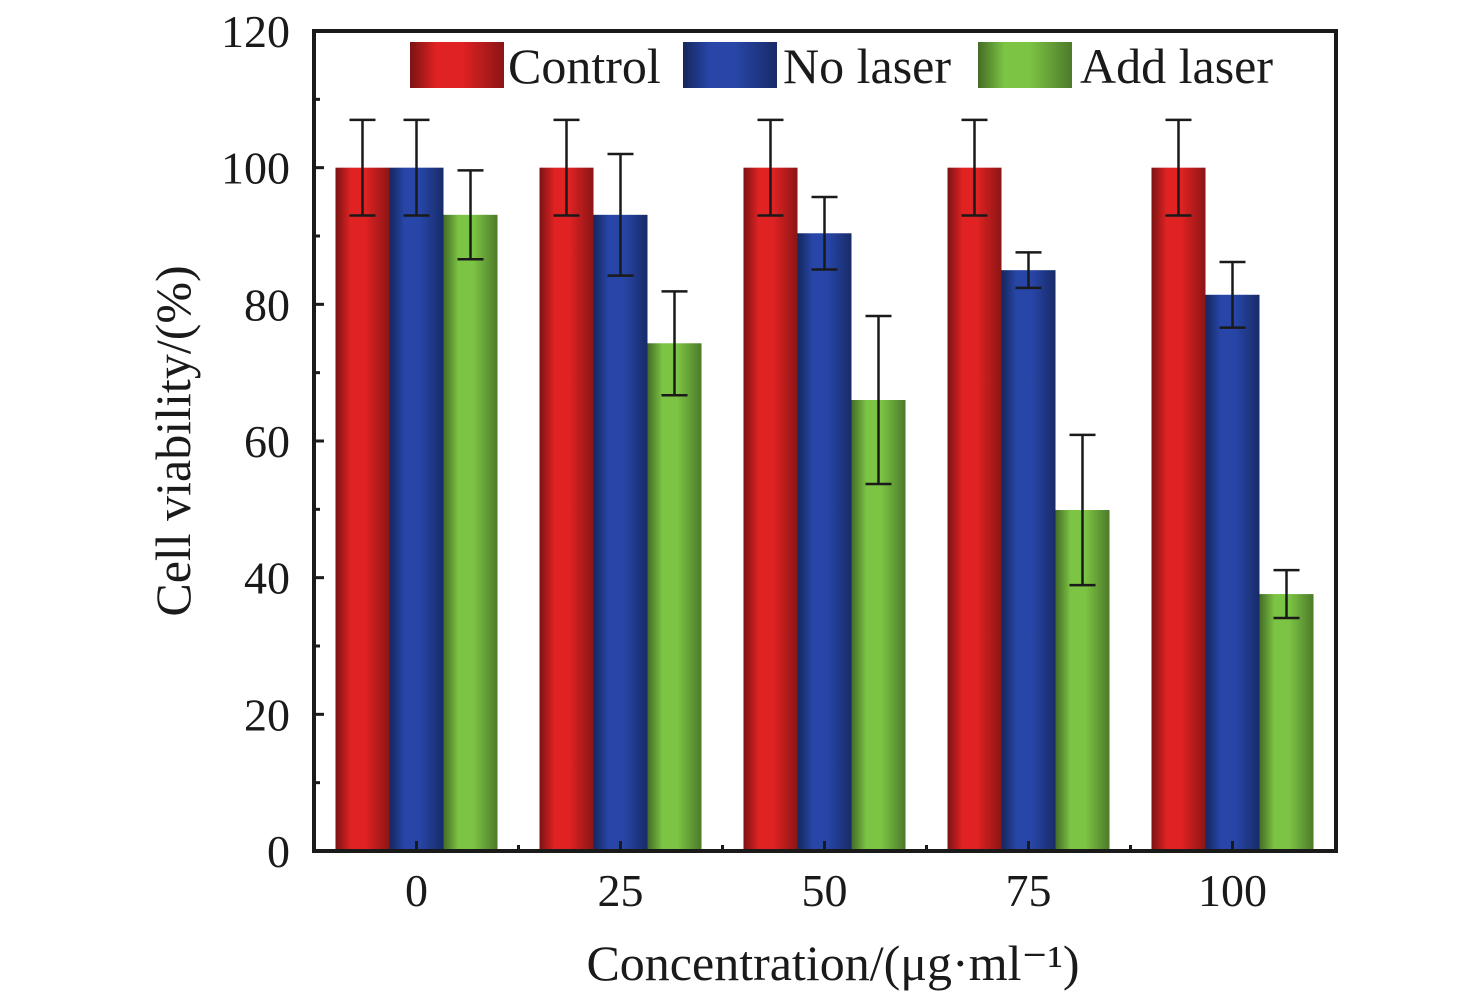 The image size is (1476, 1000). Describe the element at coordinates (267, 441) in the screenshot. I see `y-tick-label-60: 60` at that location.